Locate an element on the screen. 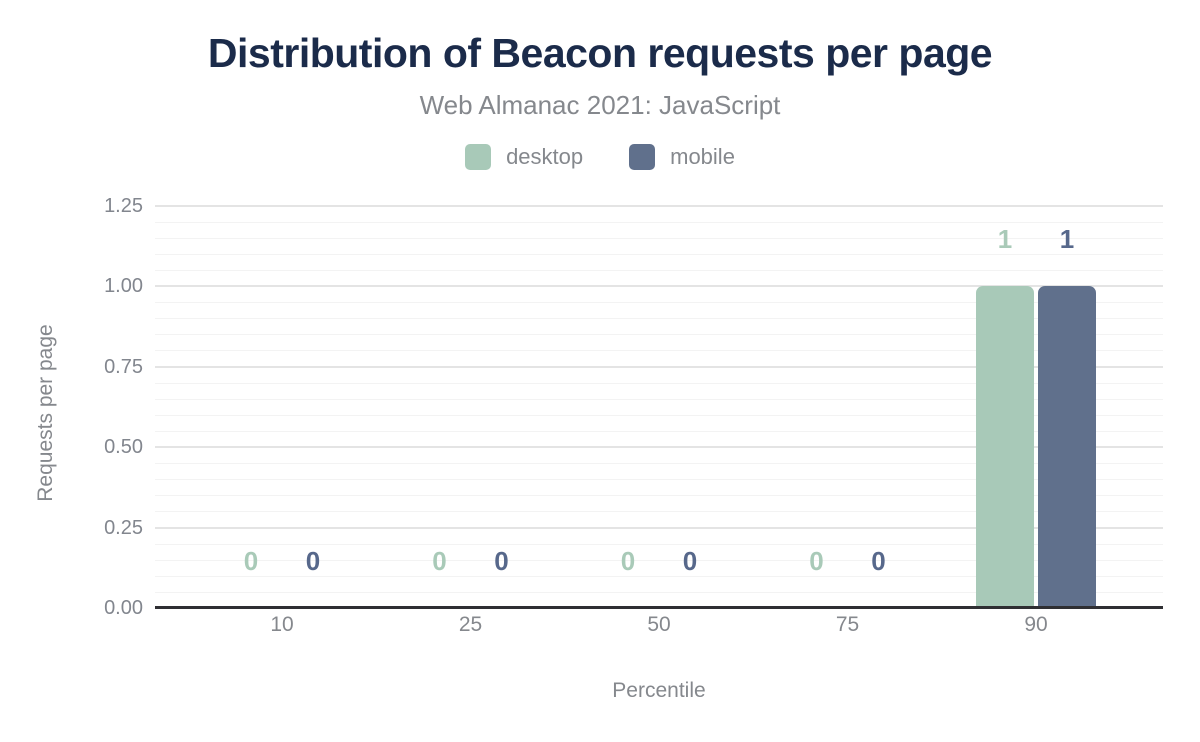 This screenshot has width=1200, height=742. desktop-value-label: 1 is located at coordinates (1005, 239).